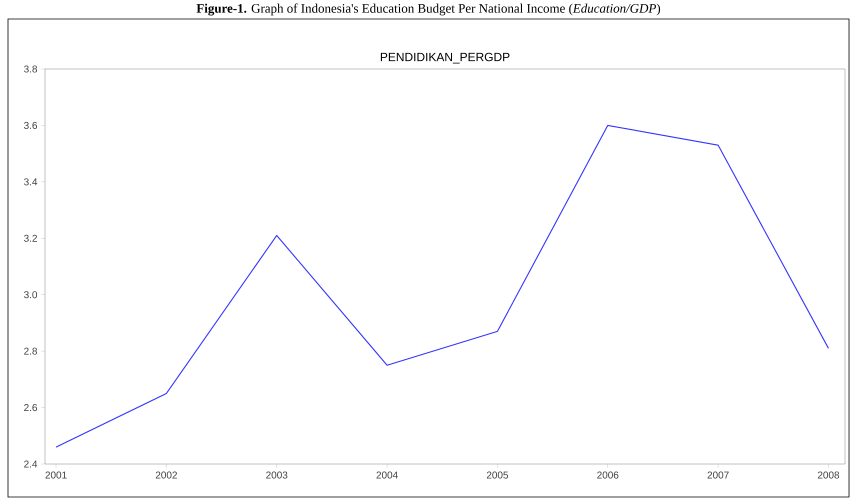 The image size is (857, 499). Describe the element at coordinates (30, 238) in the screenshot. I see `y-tick-label: 3.2` at that location.